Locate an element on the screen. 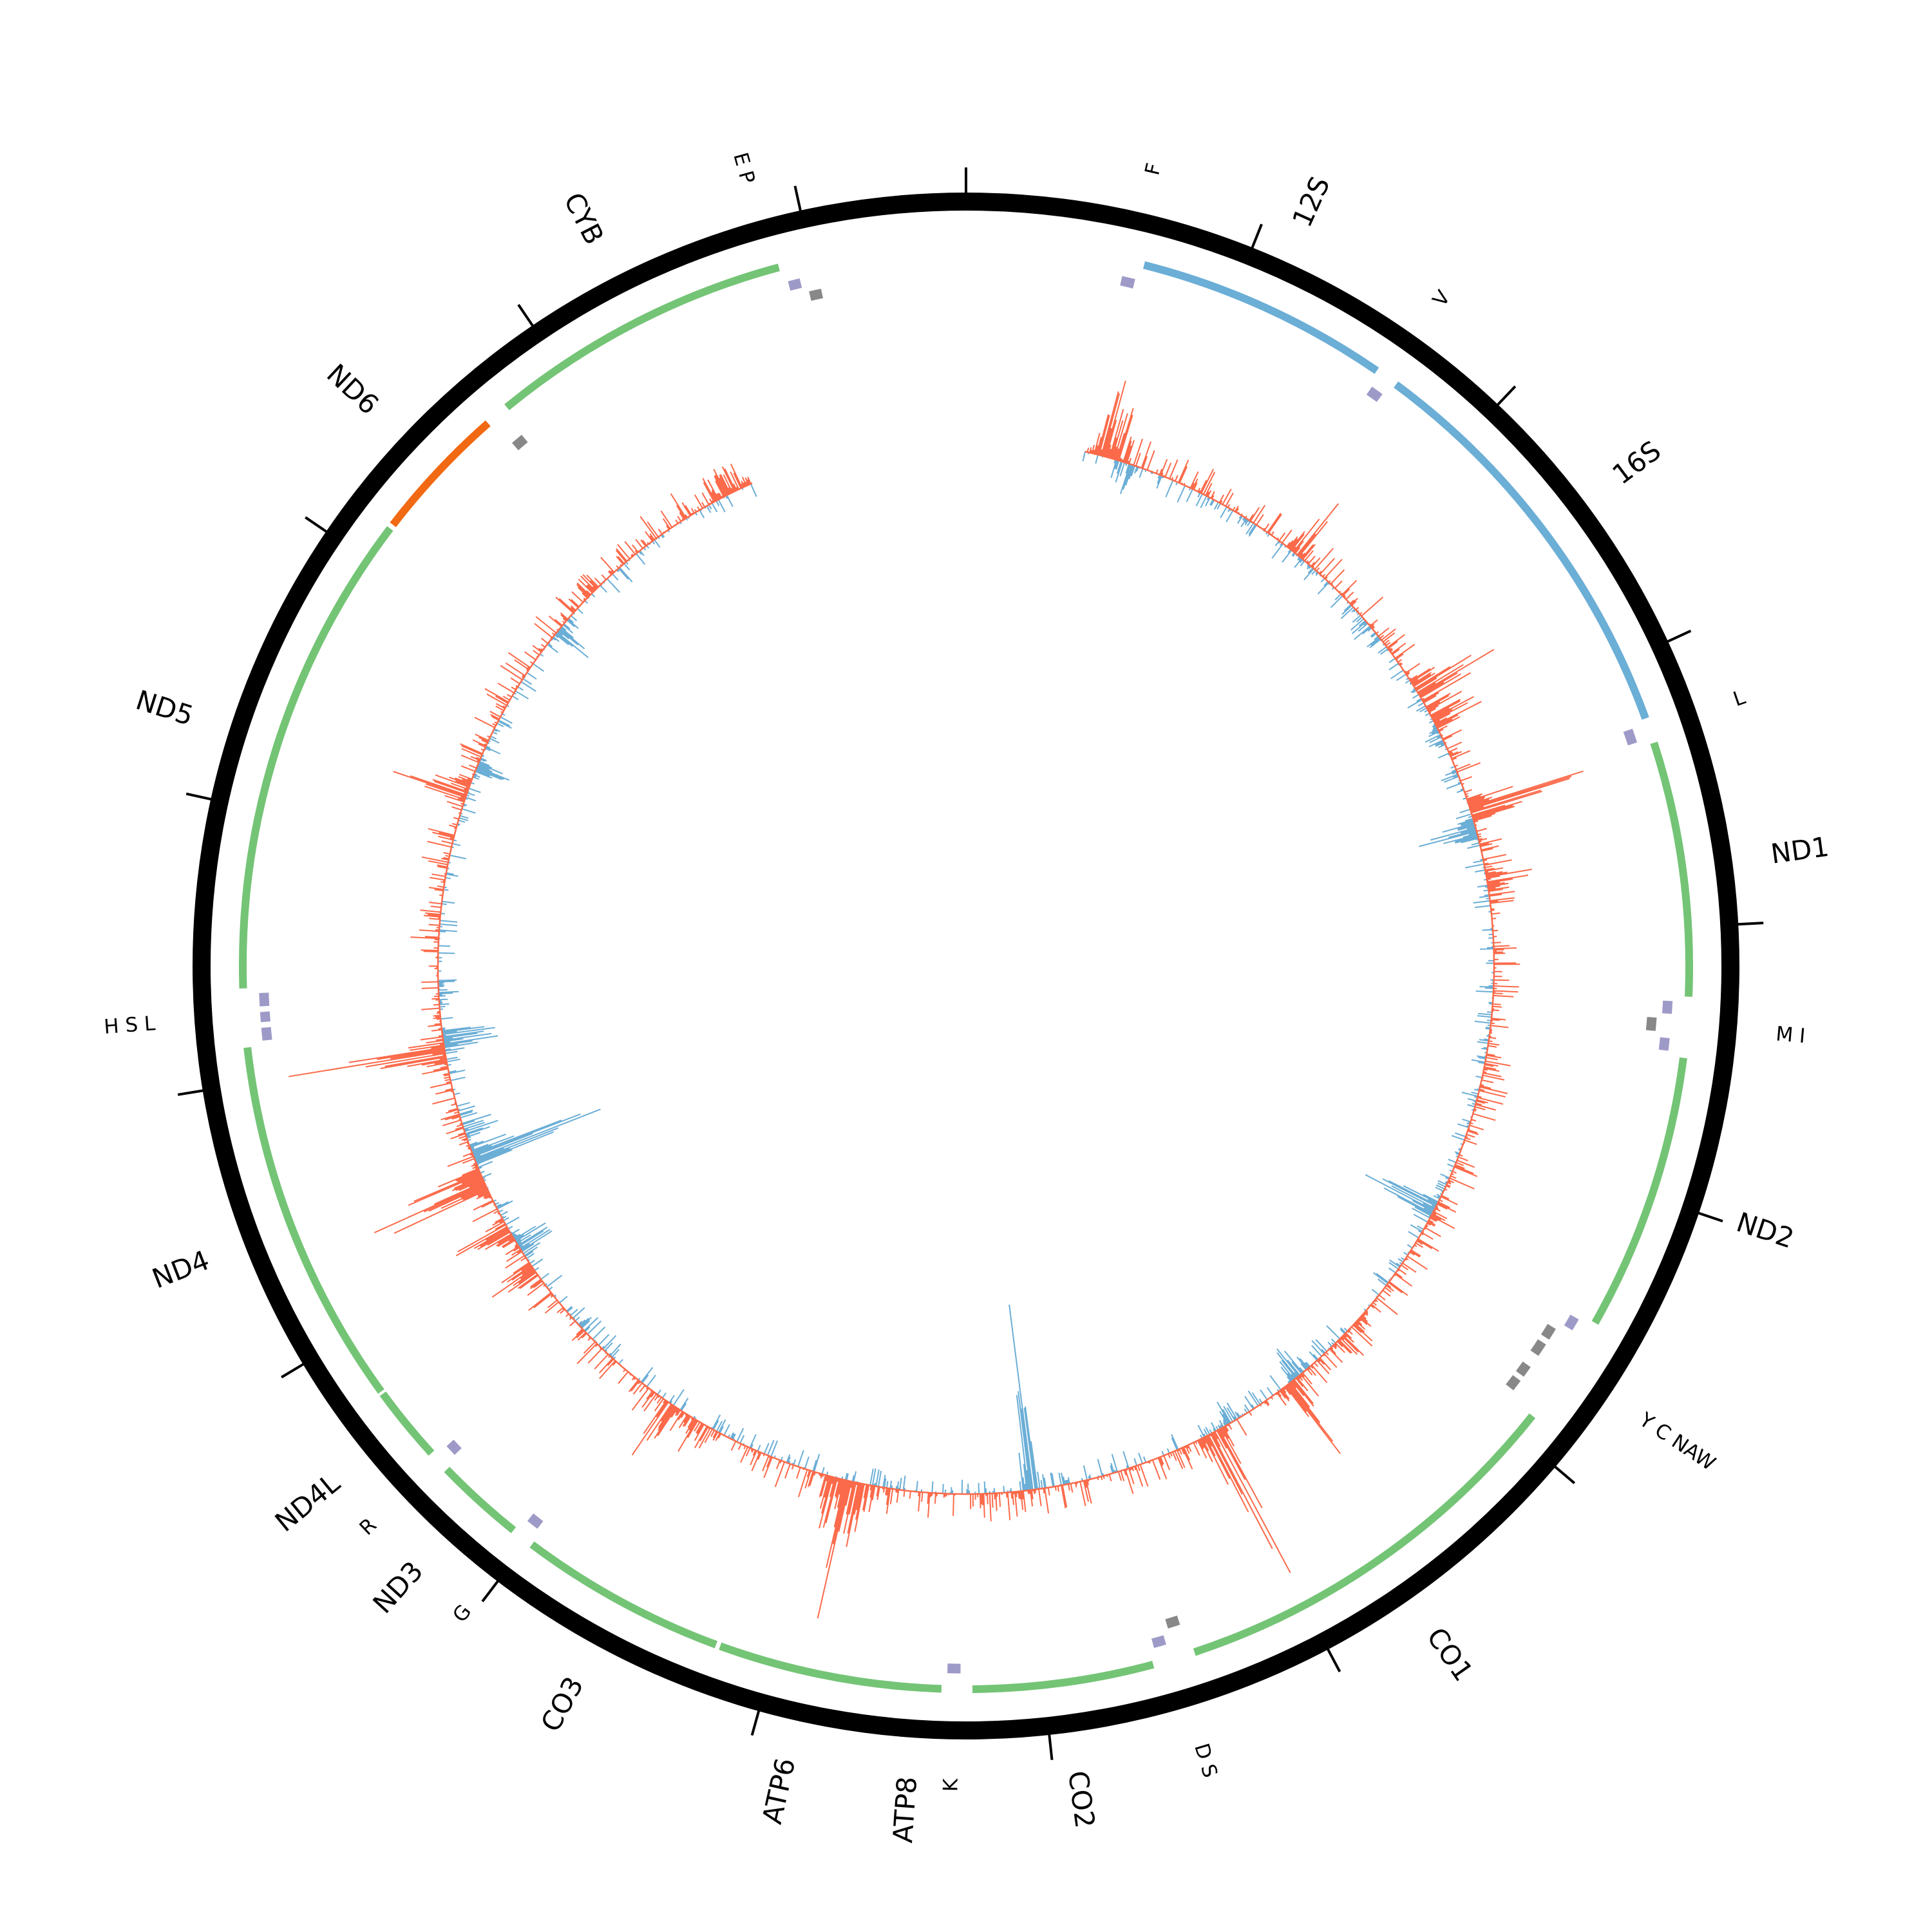 This screenshot has height=1932, width=1932. gene-arc-nd1 is located at coordinates (1671, 869).